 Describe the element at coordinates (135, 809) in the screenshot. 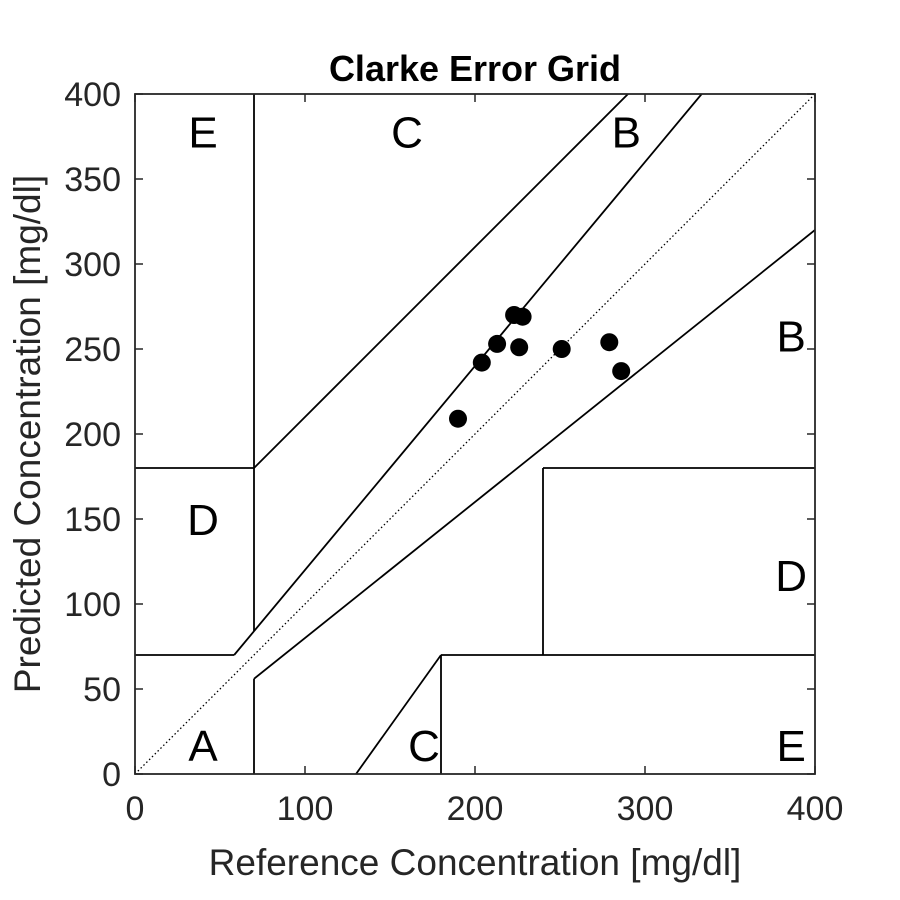

I see `x-tick-label: 0` at that location.